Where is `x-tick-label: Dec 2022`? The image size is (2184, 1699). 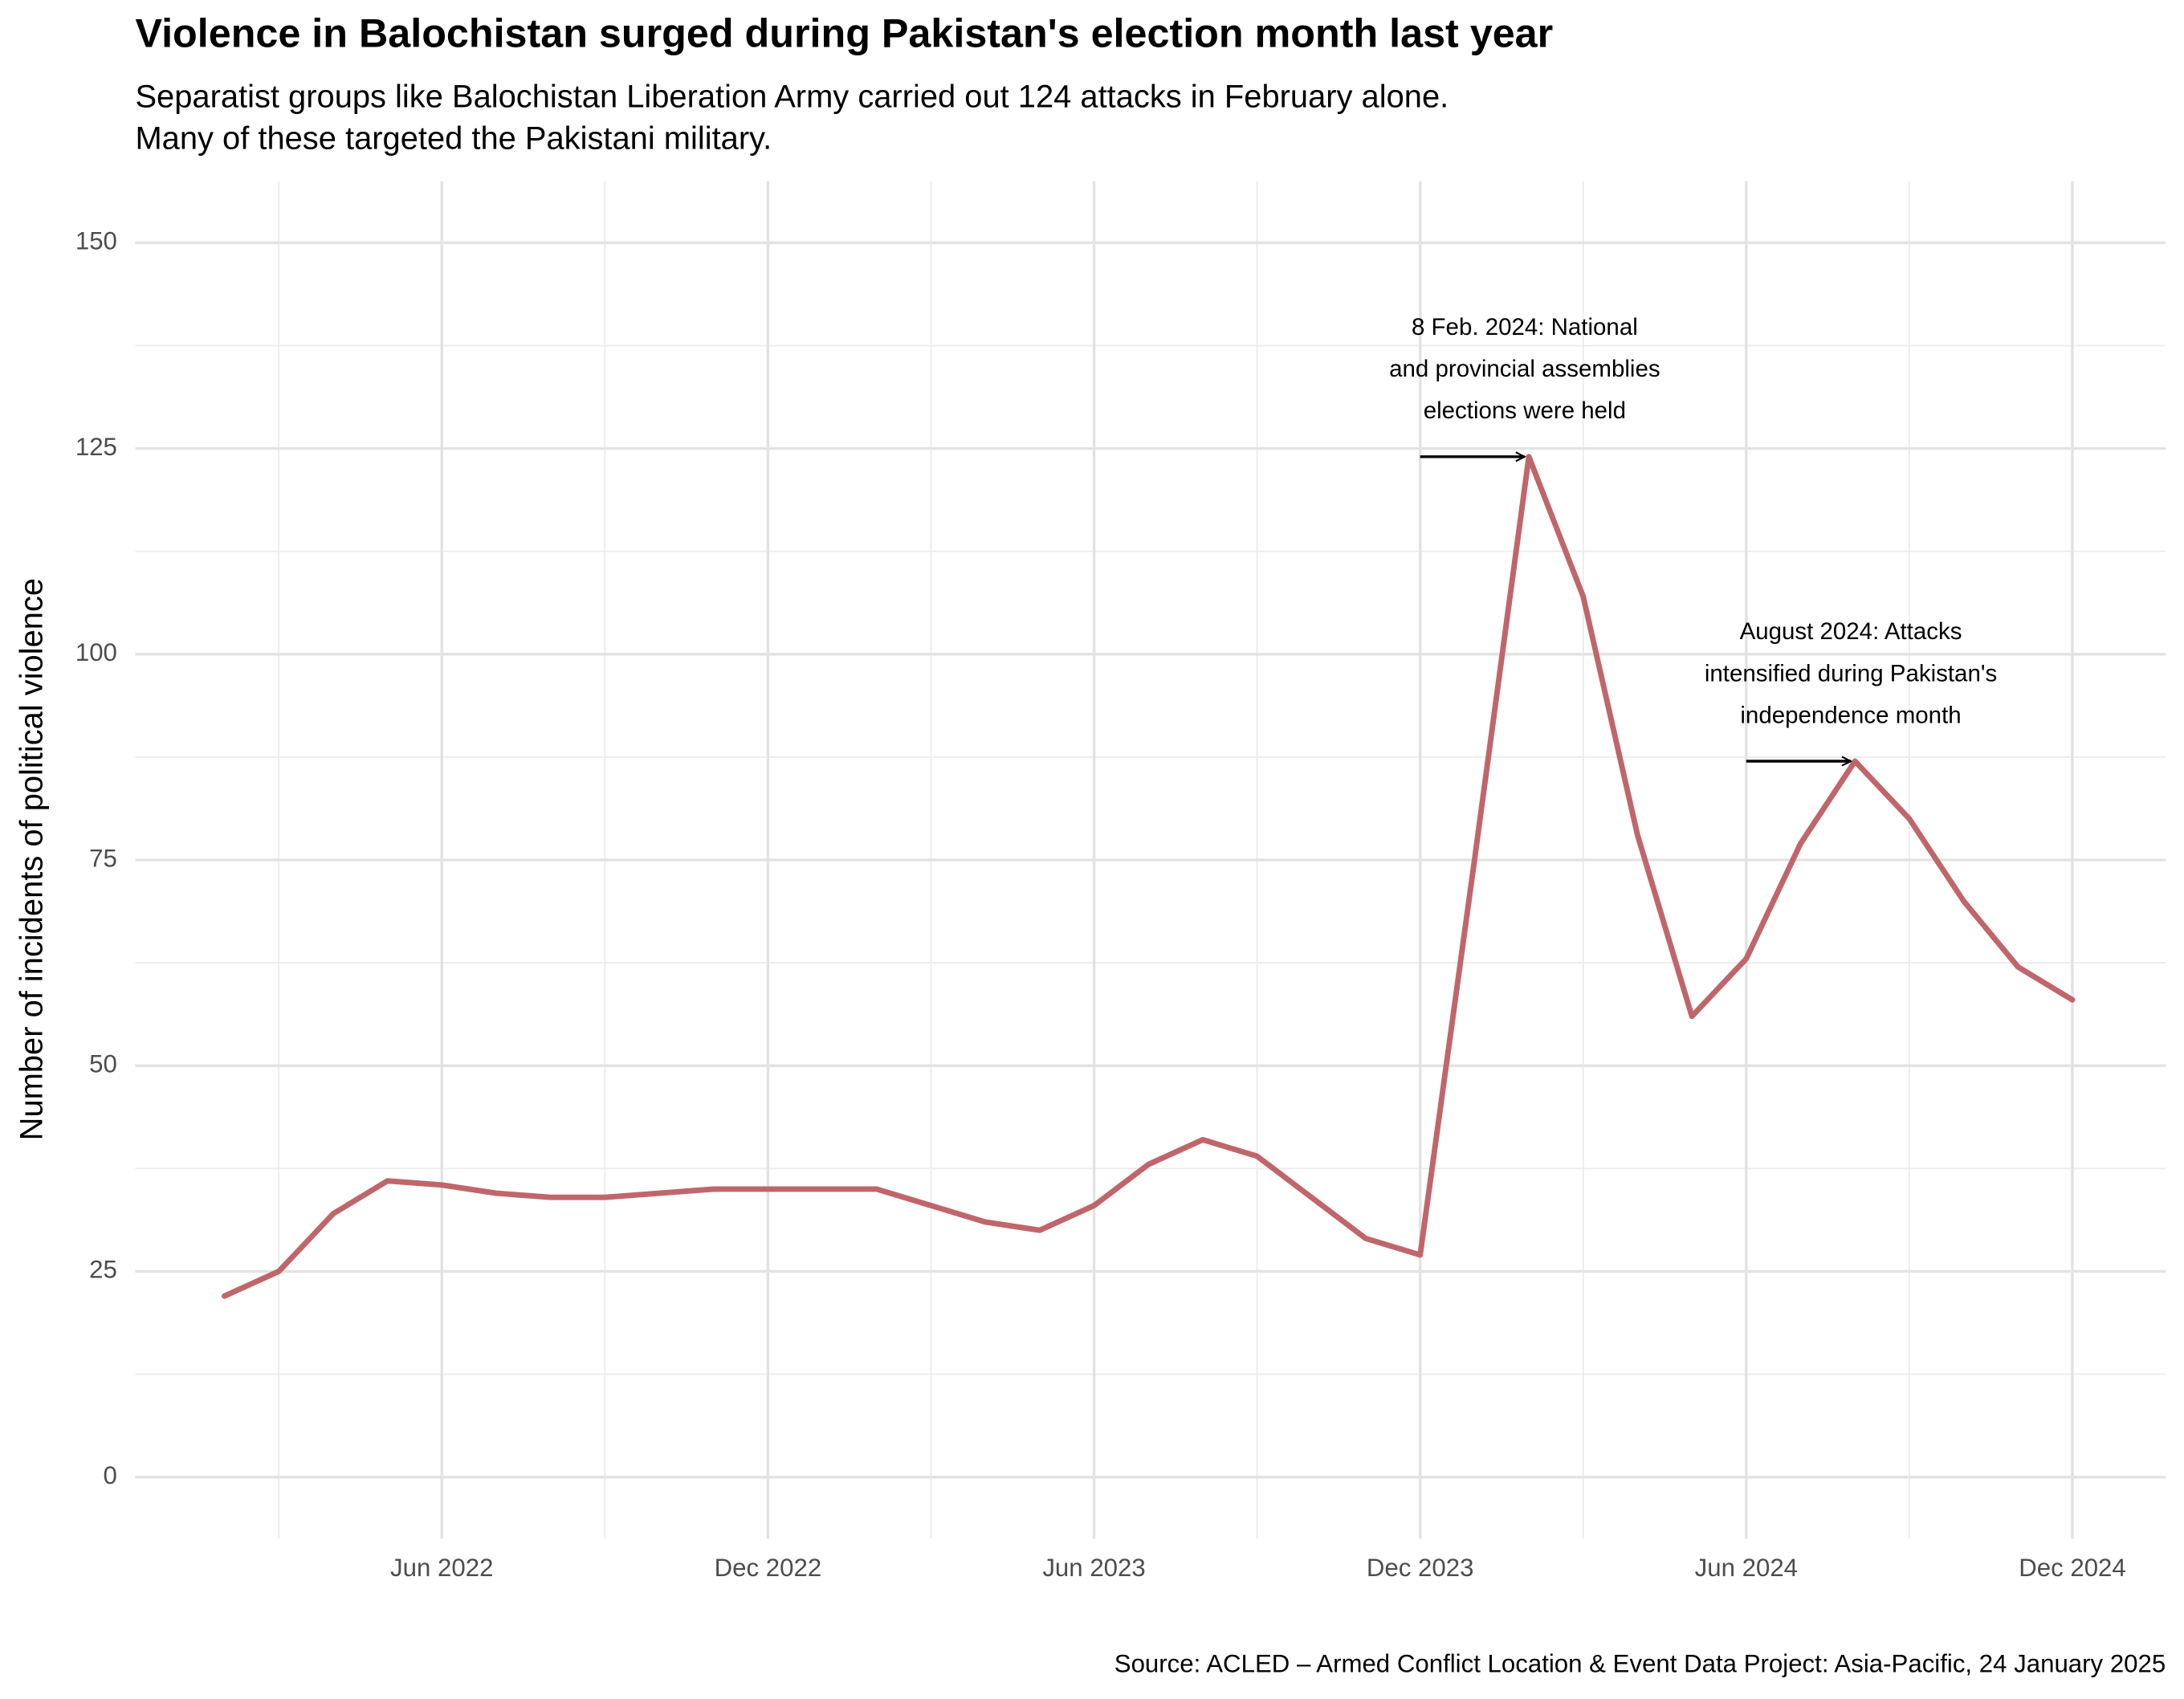 x-tick-label: Dec 2022 is located at coordinates (769, 1568).